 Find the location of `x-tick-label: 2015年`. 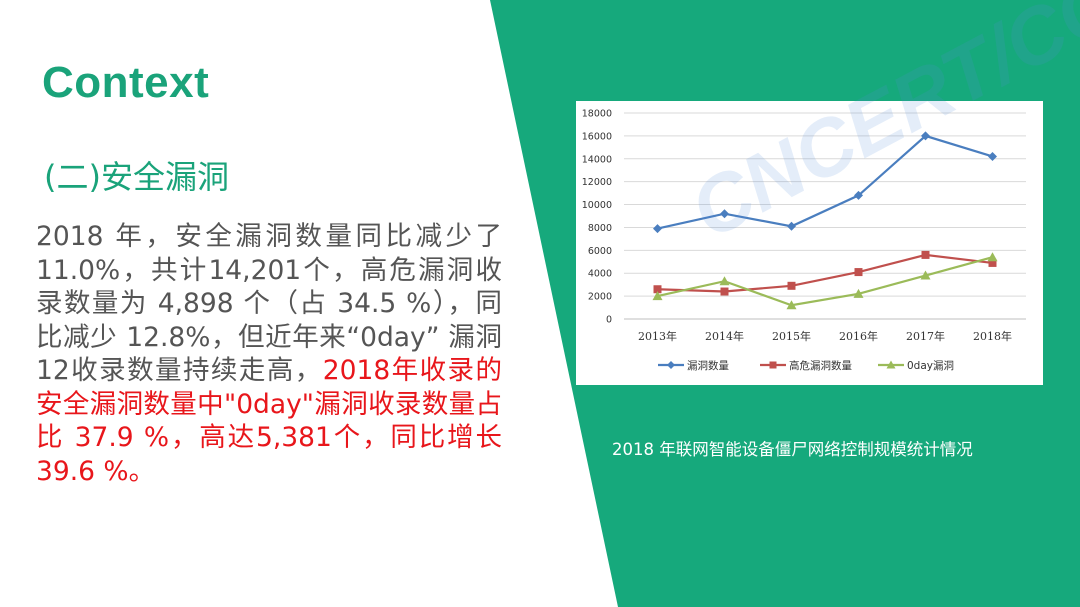

x-tick-label: 2015年 is located at coordinates (791, 336).